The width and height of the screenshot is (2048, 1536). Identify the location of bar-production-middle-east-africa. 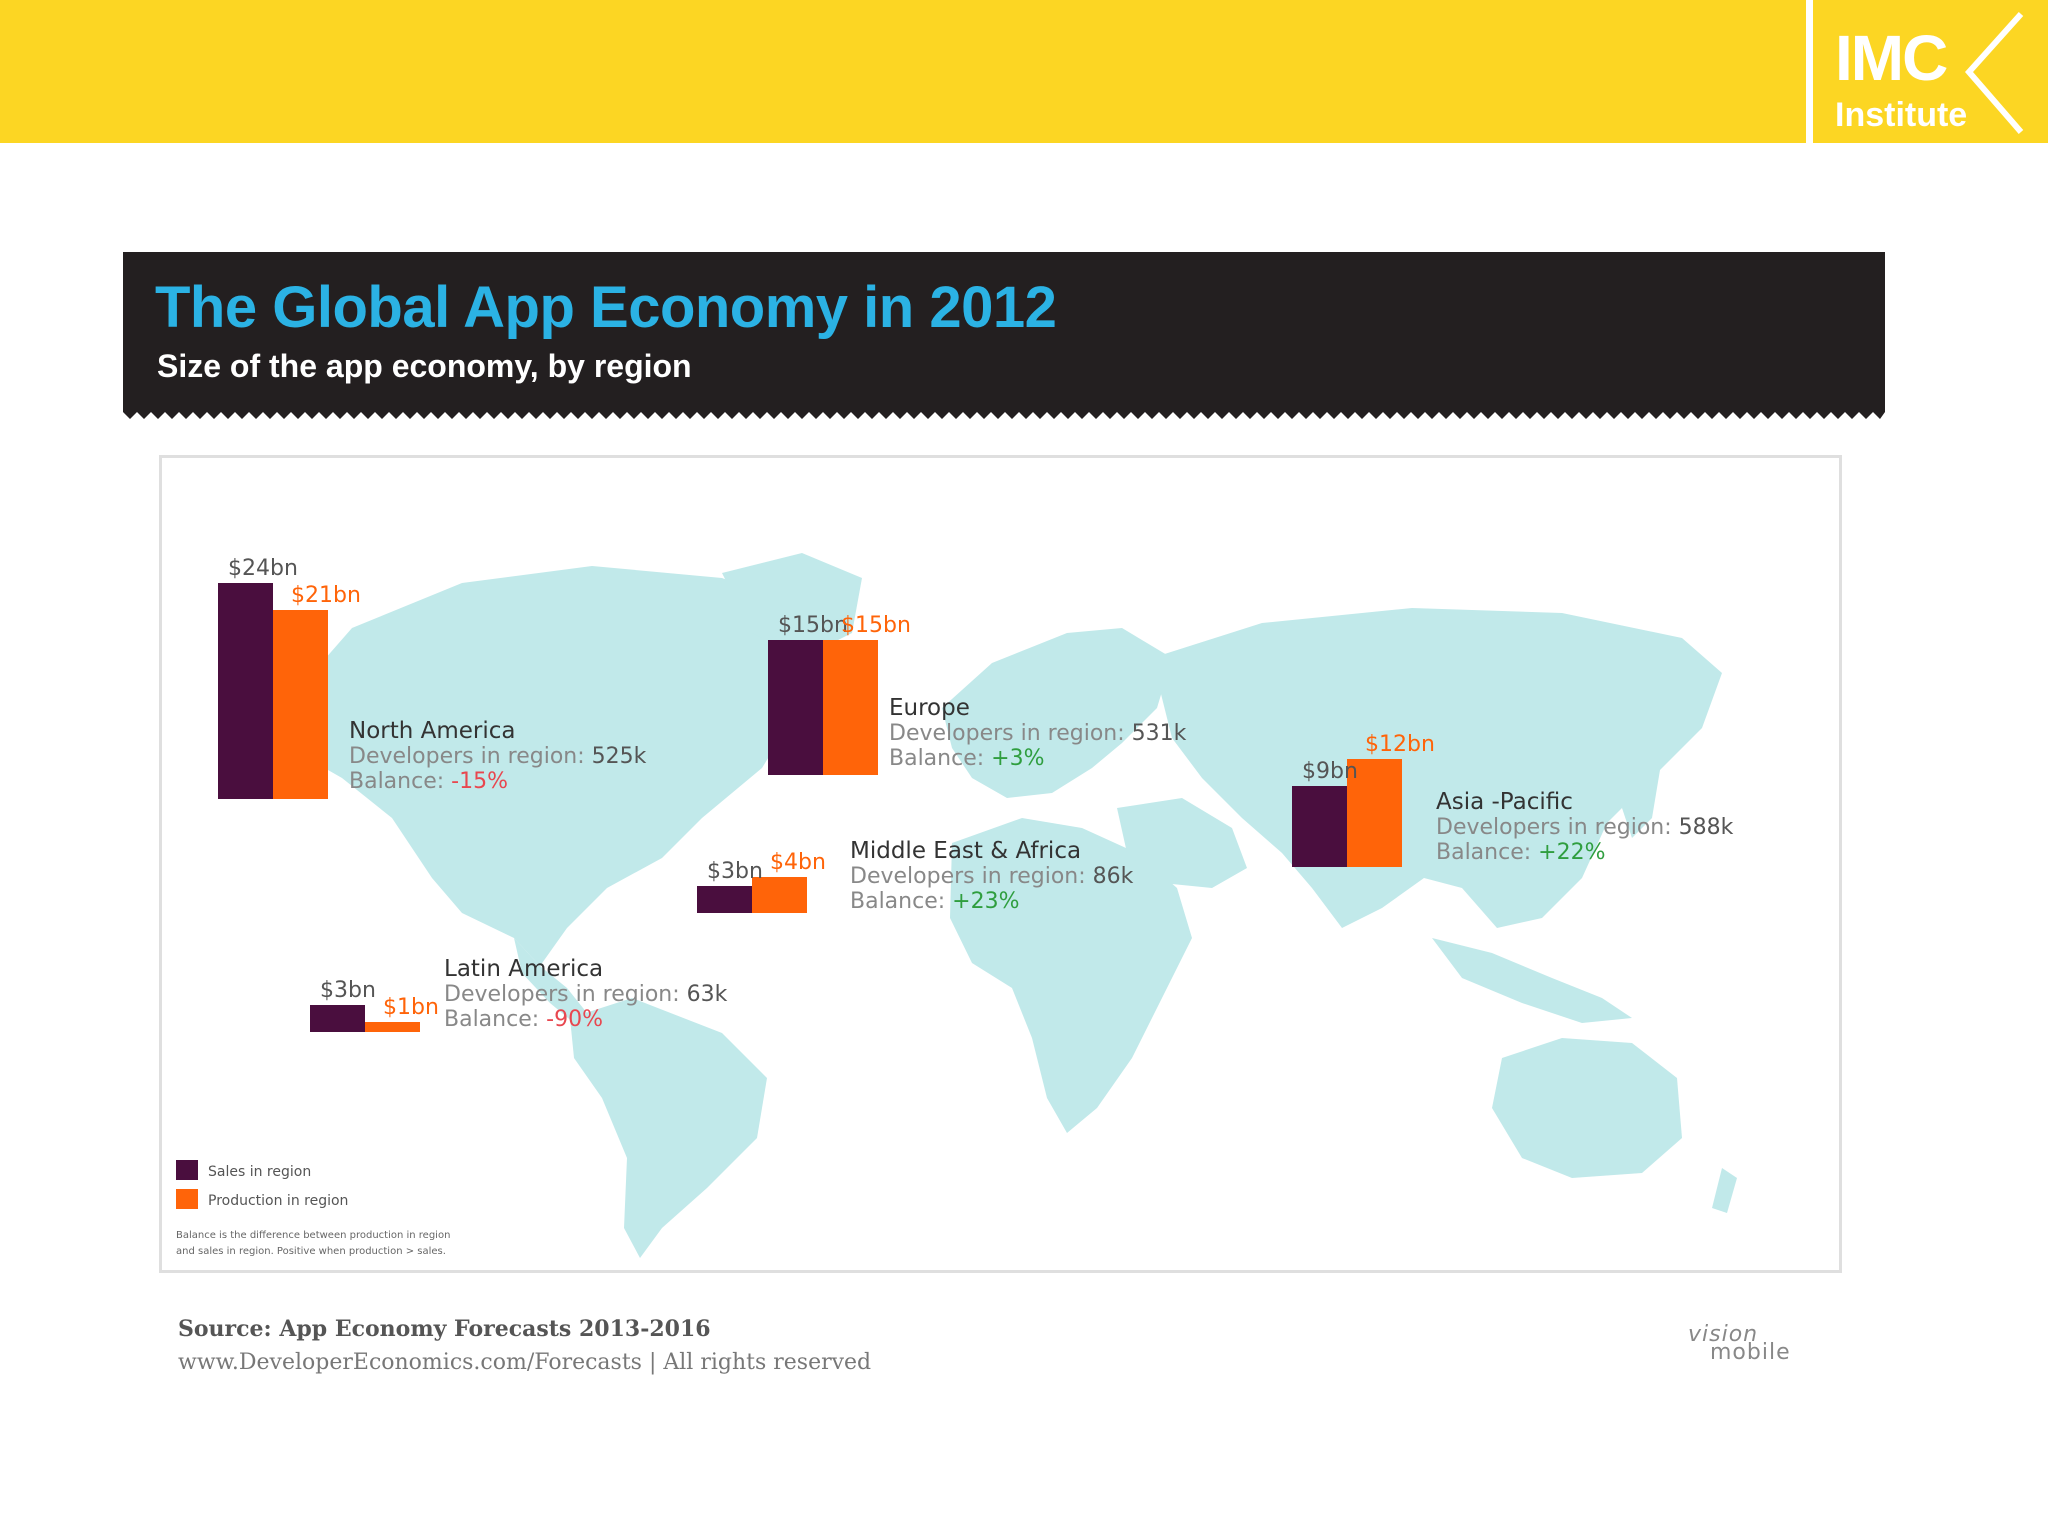
(779, 895).